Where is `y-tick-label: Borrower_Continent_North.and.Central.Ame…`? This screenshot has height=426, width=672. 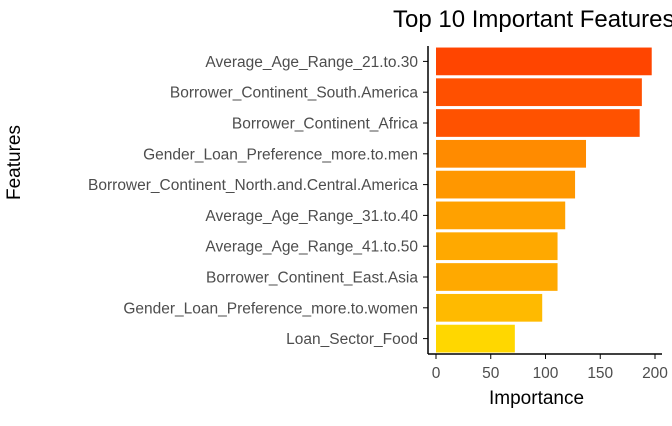 y-tick-label: Borrower_Continent_North.and.Central.Ame… is located at coordinates (253, 185).